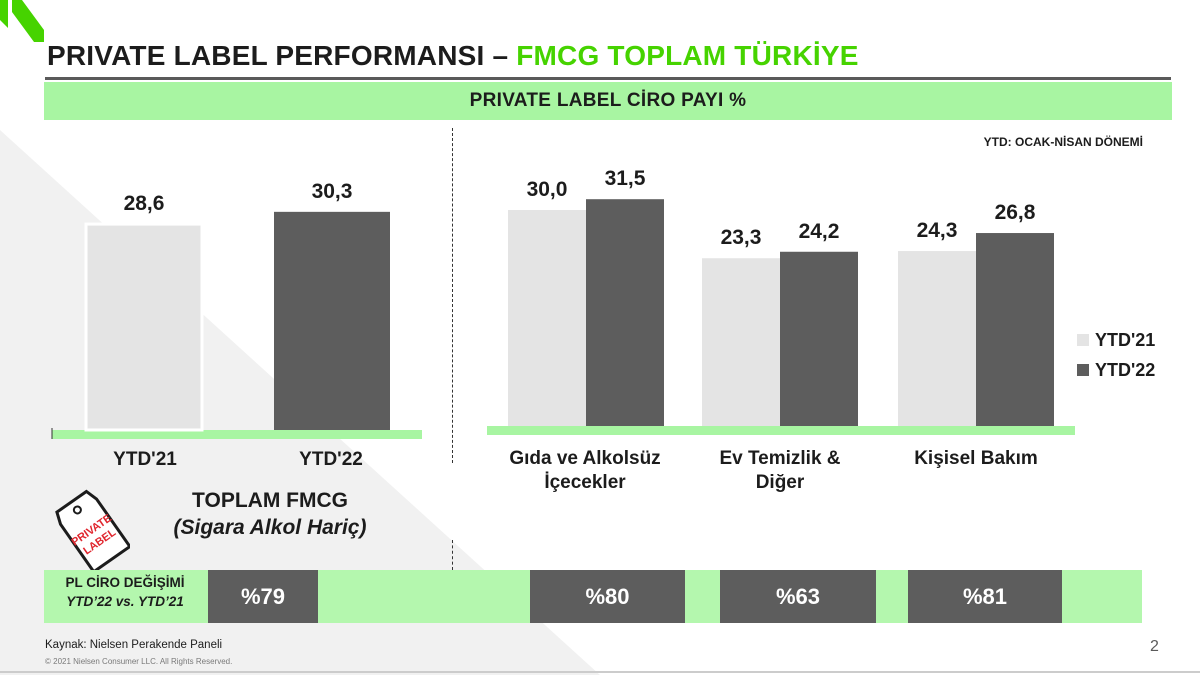 The width and height of the screenshot is (1200, 675). What do you see at coordinates (332, 191) in the screenshot?
I see `left-bar-label-1: 30,3` at bounding box center [332, 191].